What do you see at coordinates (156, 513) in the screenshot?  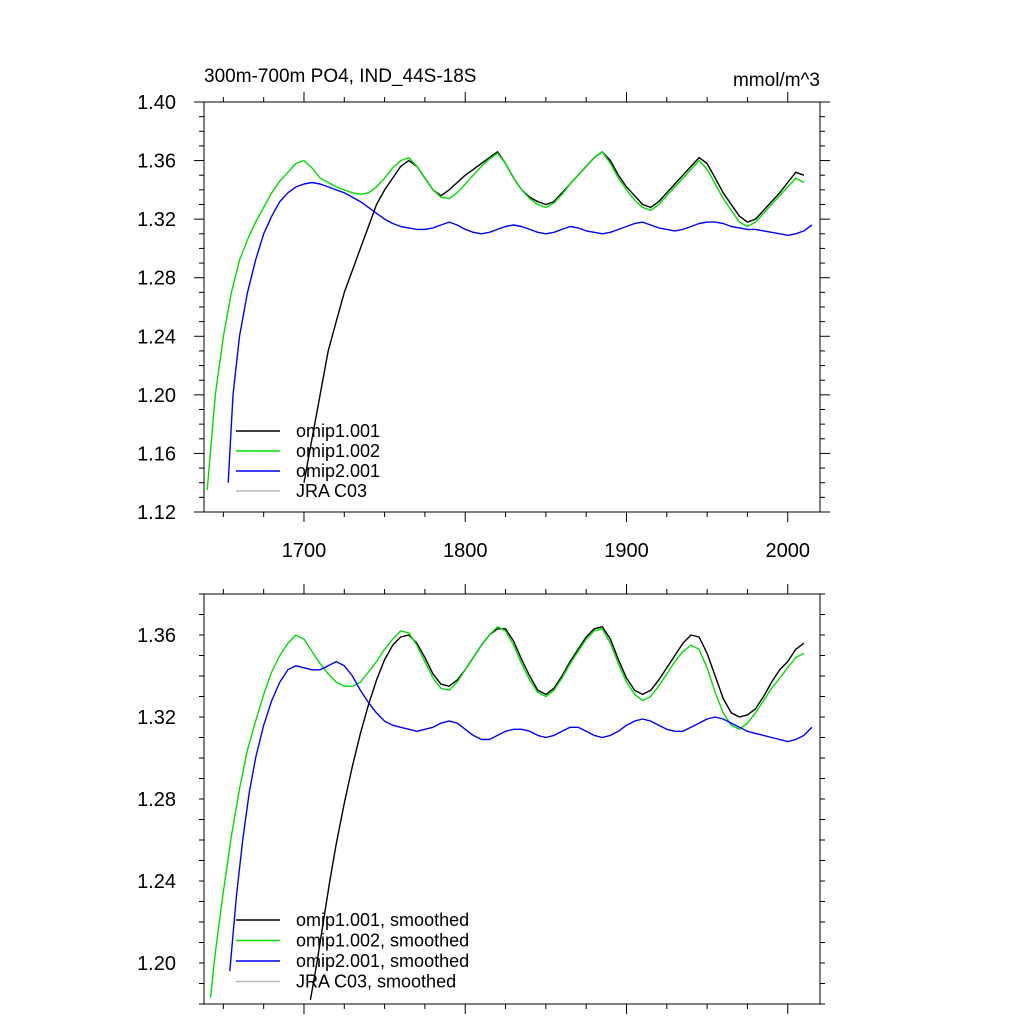 I see `top-ytick-label: 1.12` at bounding box center [156, 513].